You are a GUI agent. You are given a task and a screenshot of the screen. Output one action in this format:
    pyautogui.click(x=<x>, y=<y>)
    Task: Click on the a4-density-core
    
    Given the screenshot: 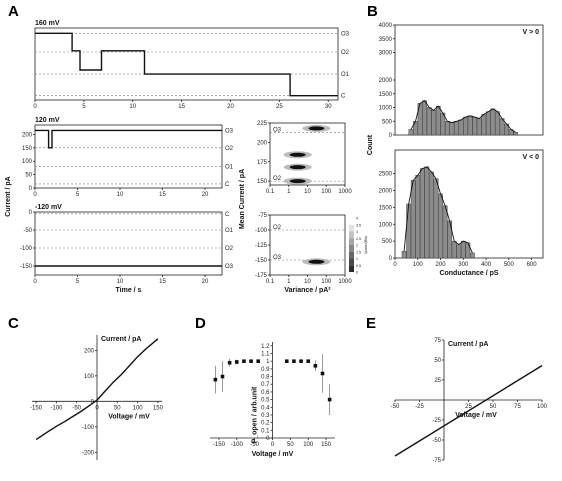 What is the action you would take?
    pyautogui.click(x=316, y=128)
    